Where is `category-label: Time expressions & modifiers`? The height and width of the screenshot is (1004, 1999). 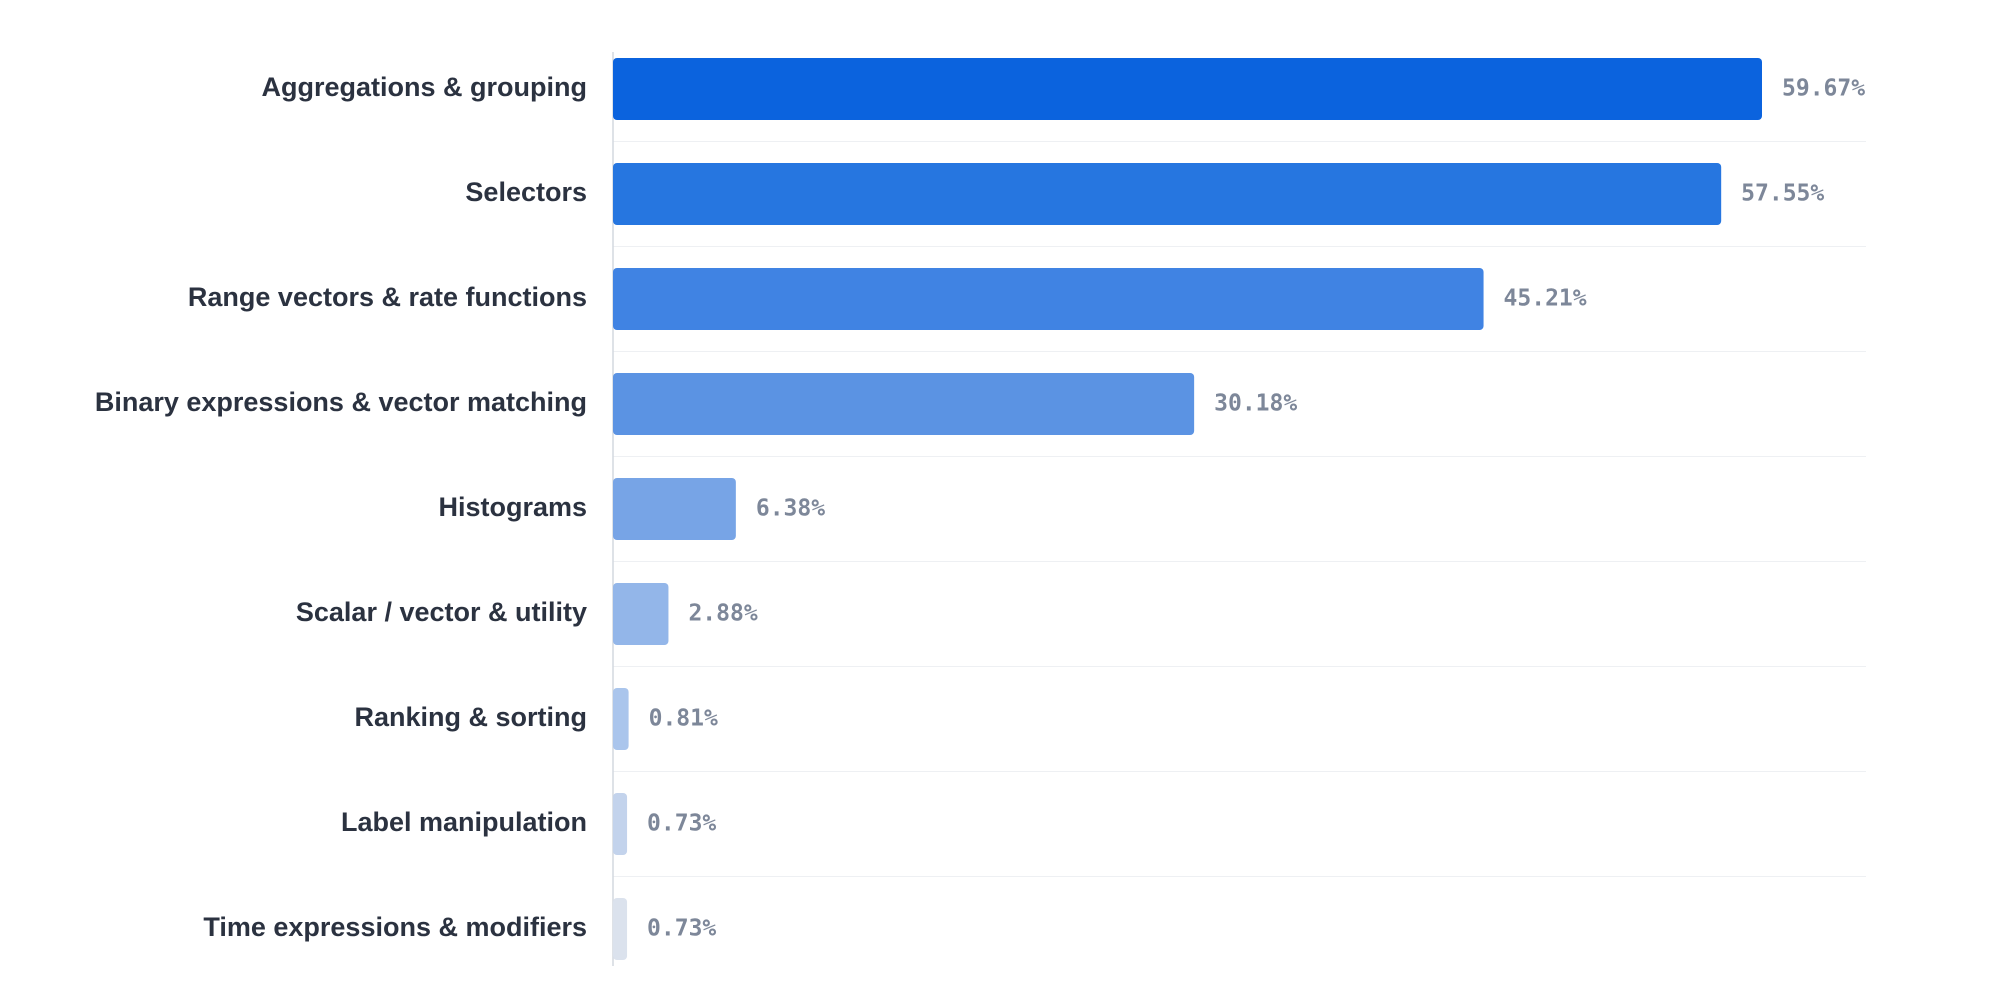 category-label: Time expressions & modifiers is located at coordinates (395, 927).